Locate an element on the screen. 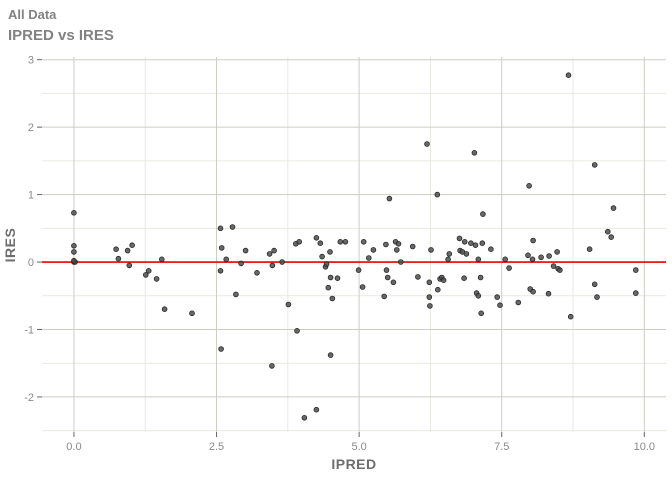 The height and width of the screenshot is (480, 672). y-tick-label: 3 is located at coordinates (31, 61).